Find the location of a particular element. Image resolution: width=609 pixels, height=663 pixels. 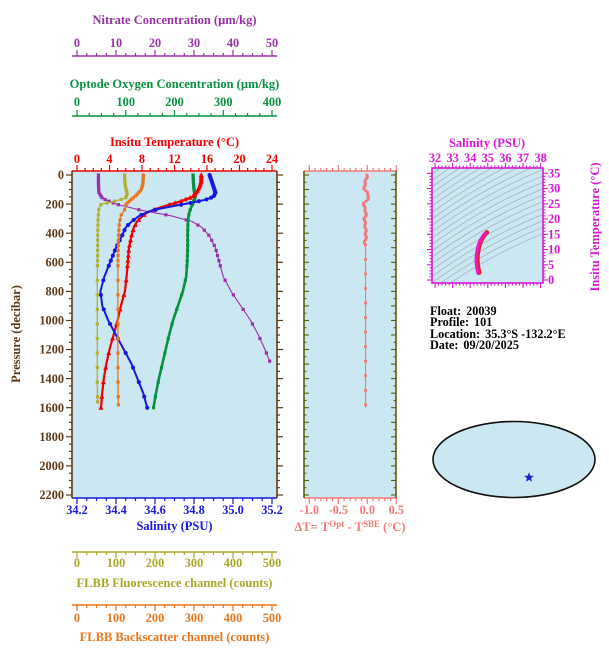

salinity-tick-label: 35.2 is located at coordinates (272, 510).